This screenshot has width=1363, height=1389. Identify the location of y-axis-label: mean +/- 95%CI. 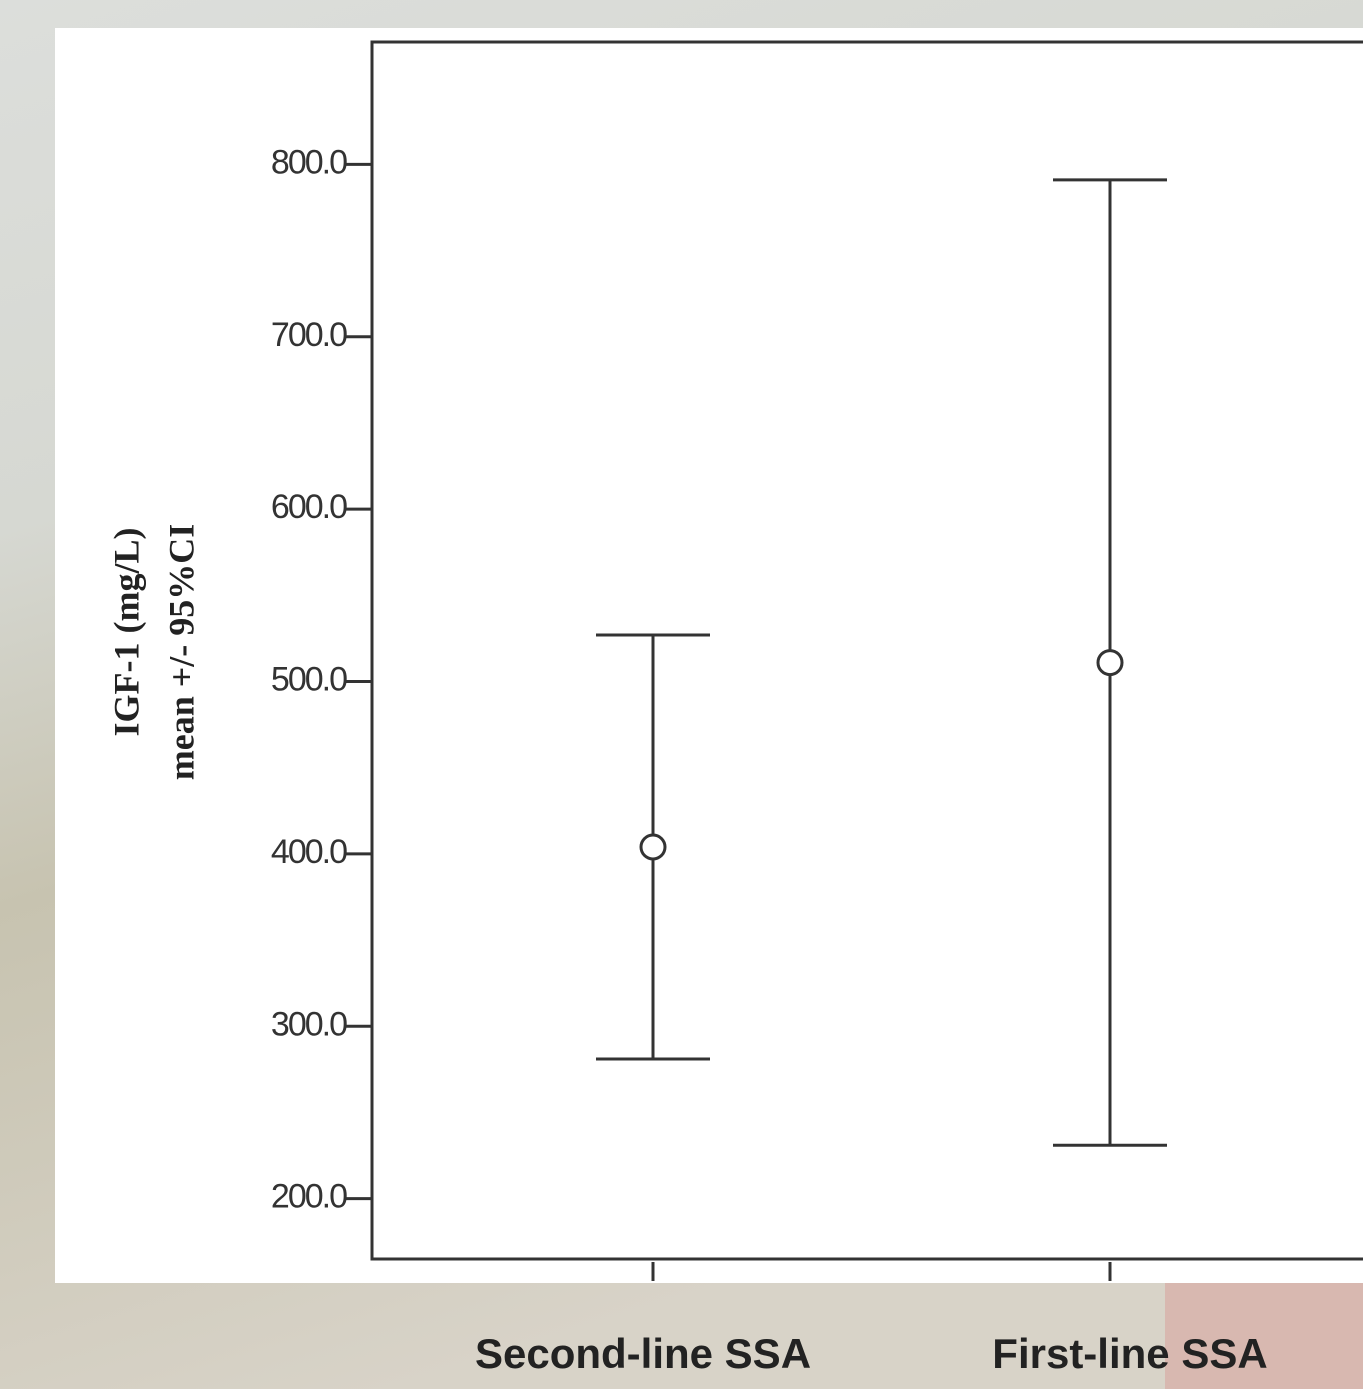
(181, 652).